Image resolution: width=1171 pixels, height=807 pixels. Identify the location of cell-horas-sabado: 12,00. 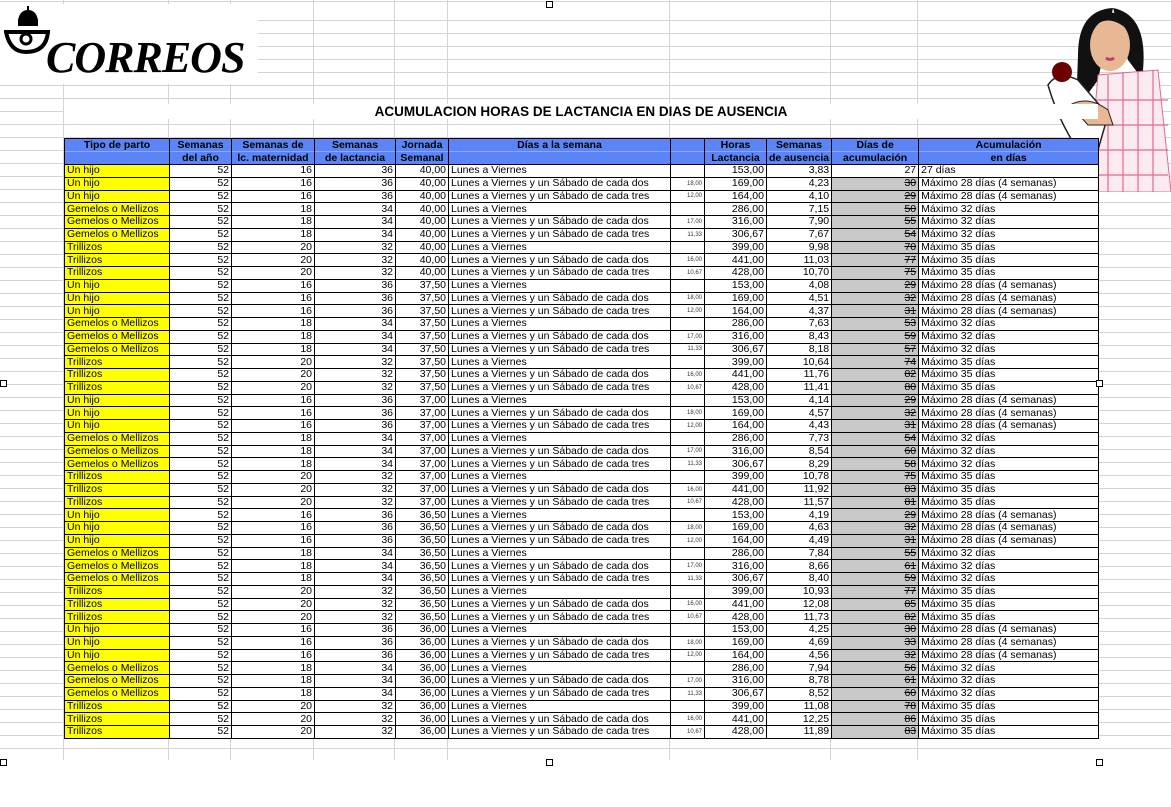
(687, 426).